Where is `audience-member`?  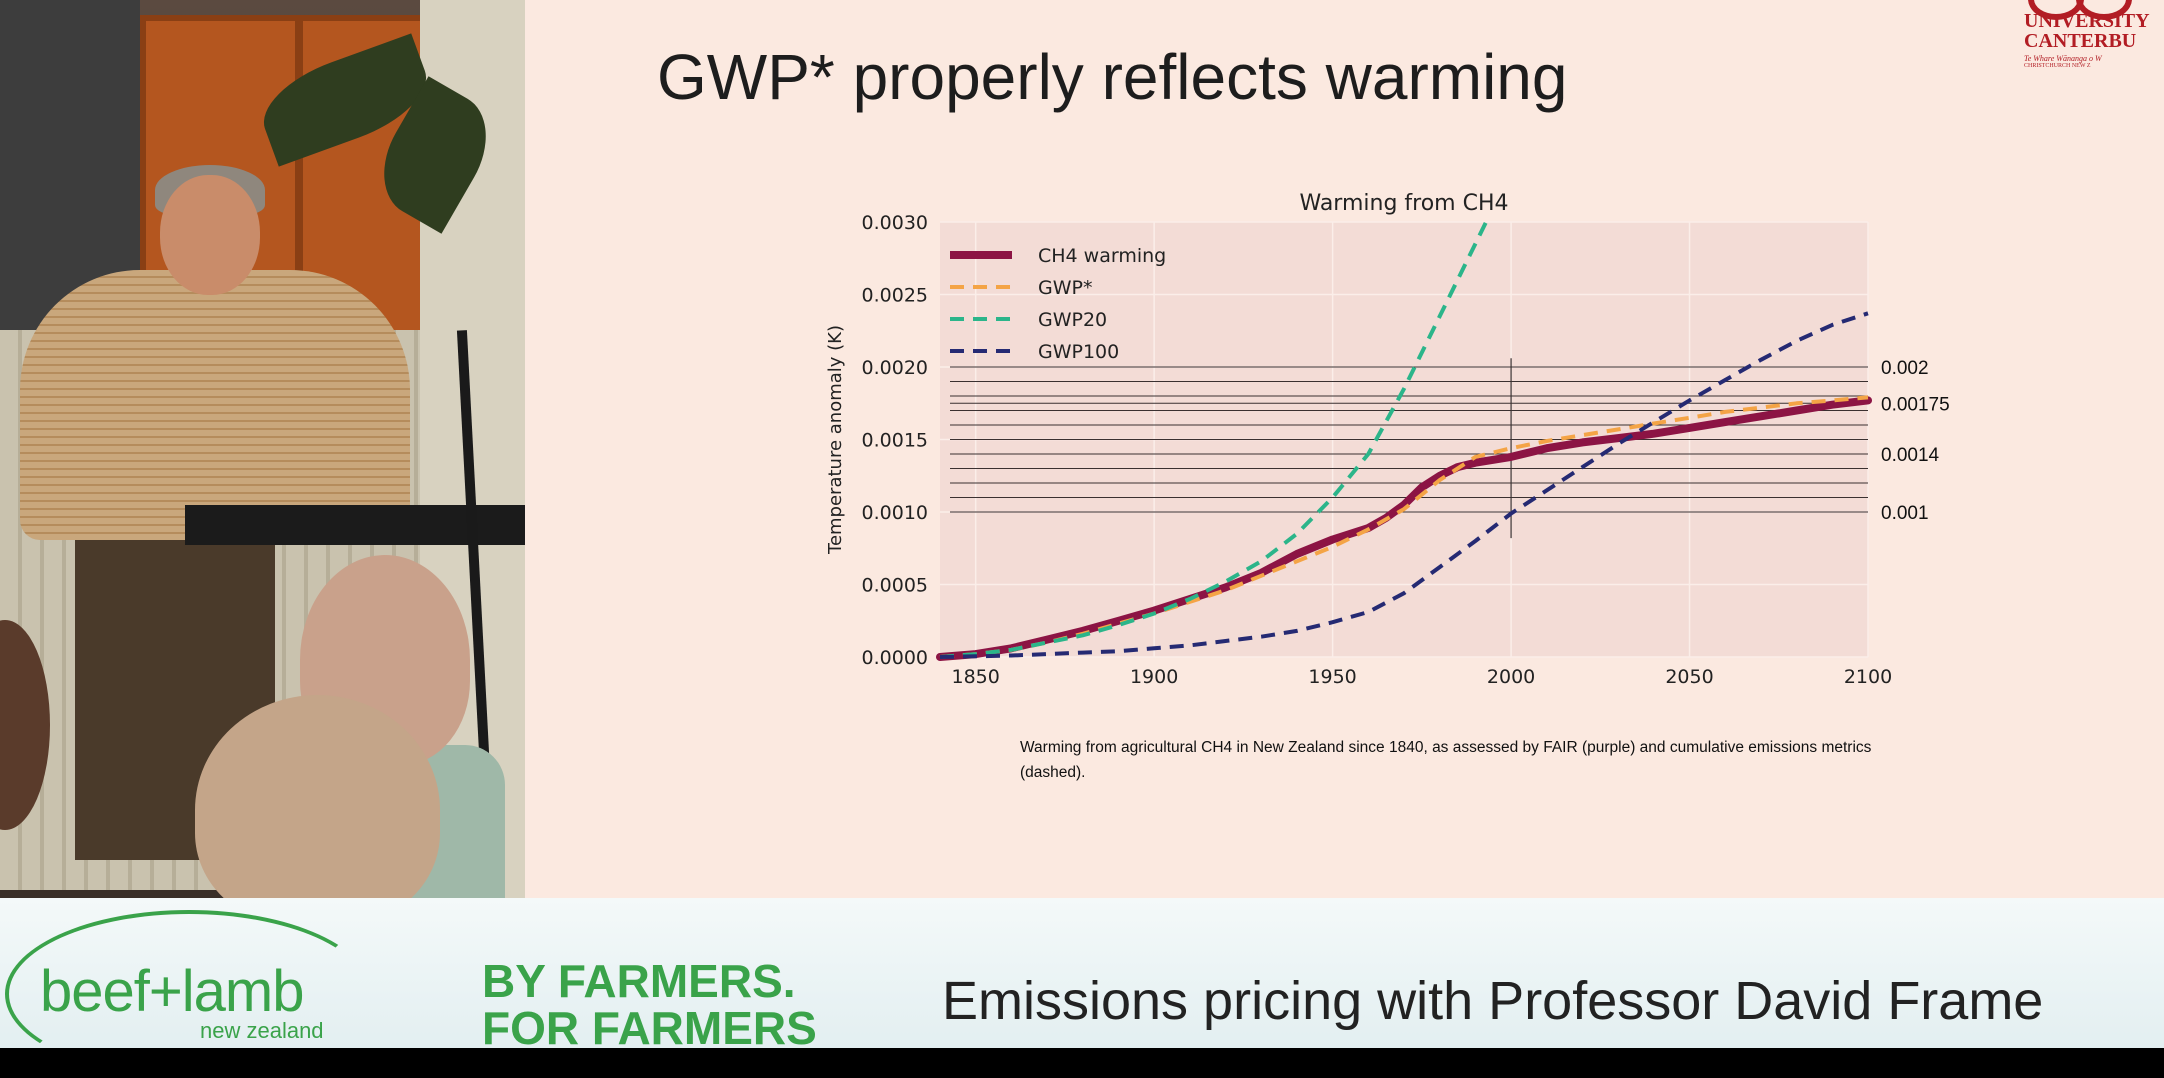
audience-member is located at coordinates (317, 796).